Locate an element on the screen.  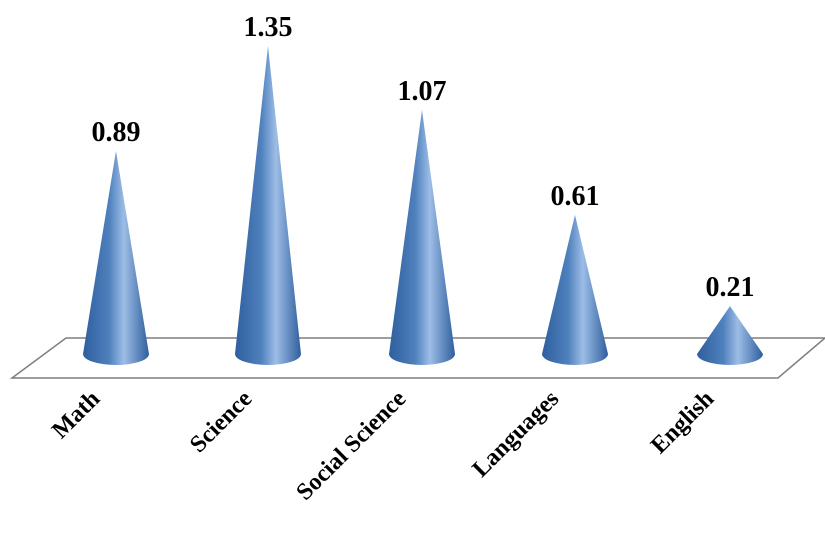
cone-social-science is located at coordinates (422, 237).